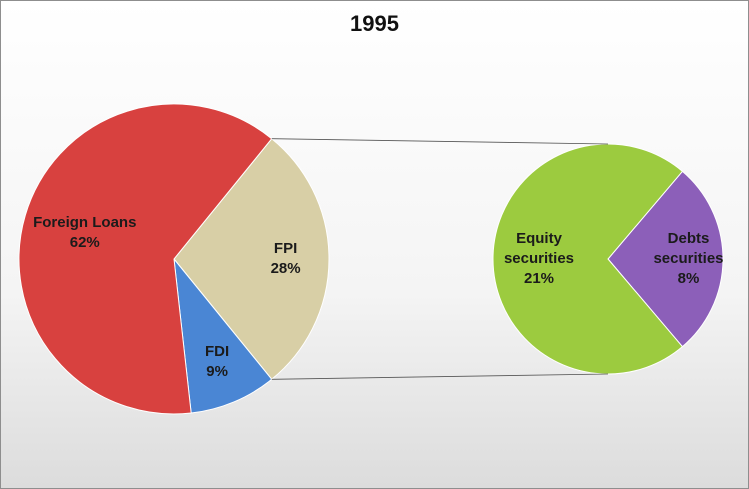 Image resolution: width=749 pixels, height=489 pixels. I want to click on value-label: 28%, so click(285, 268).